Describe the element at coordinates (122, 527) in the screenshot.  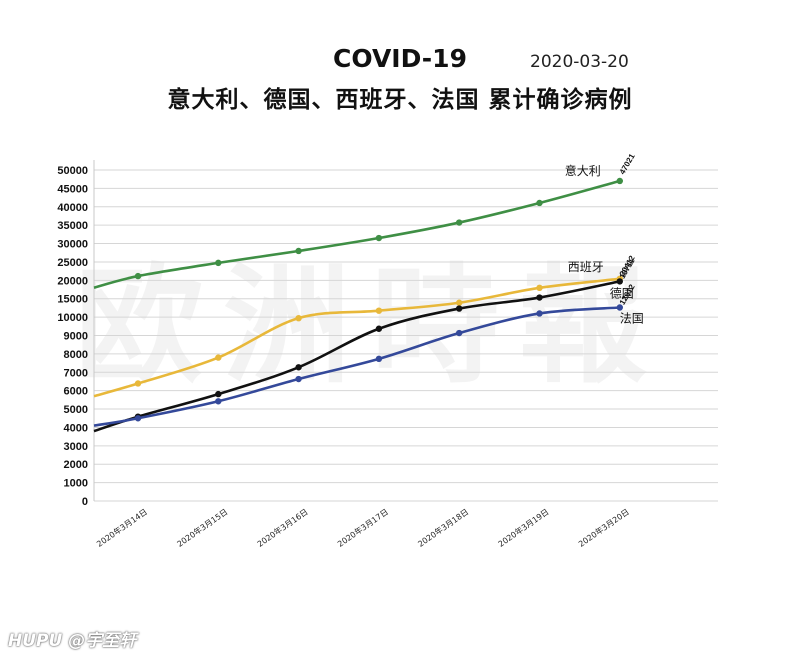
I see `x-tick-label: 2020年3月14日` at that location.